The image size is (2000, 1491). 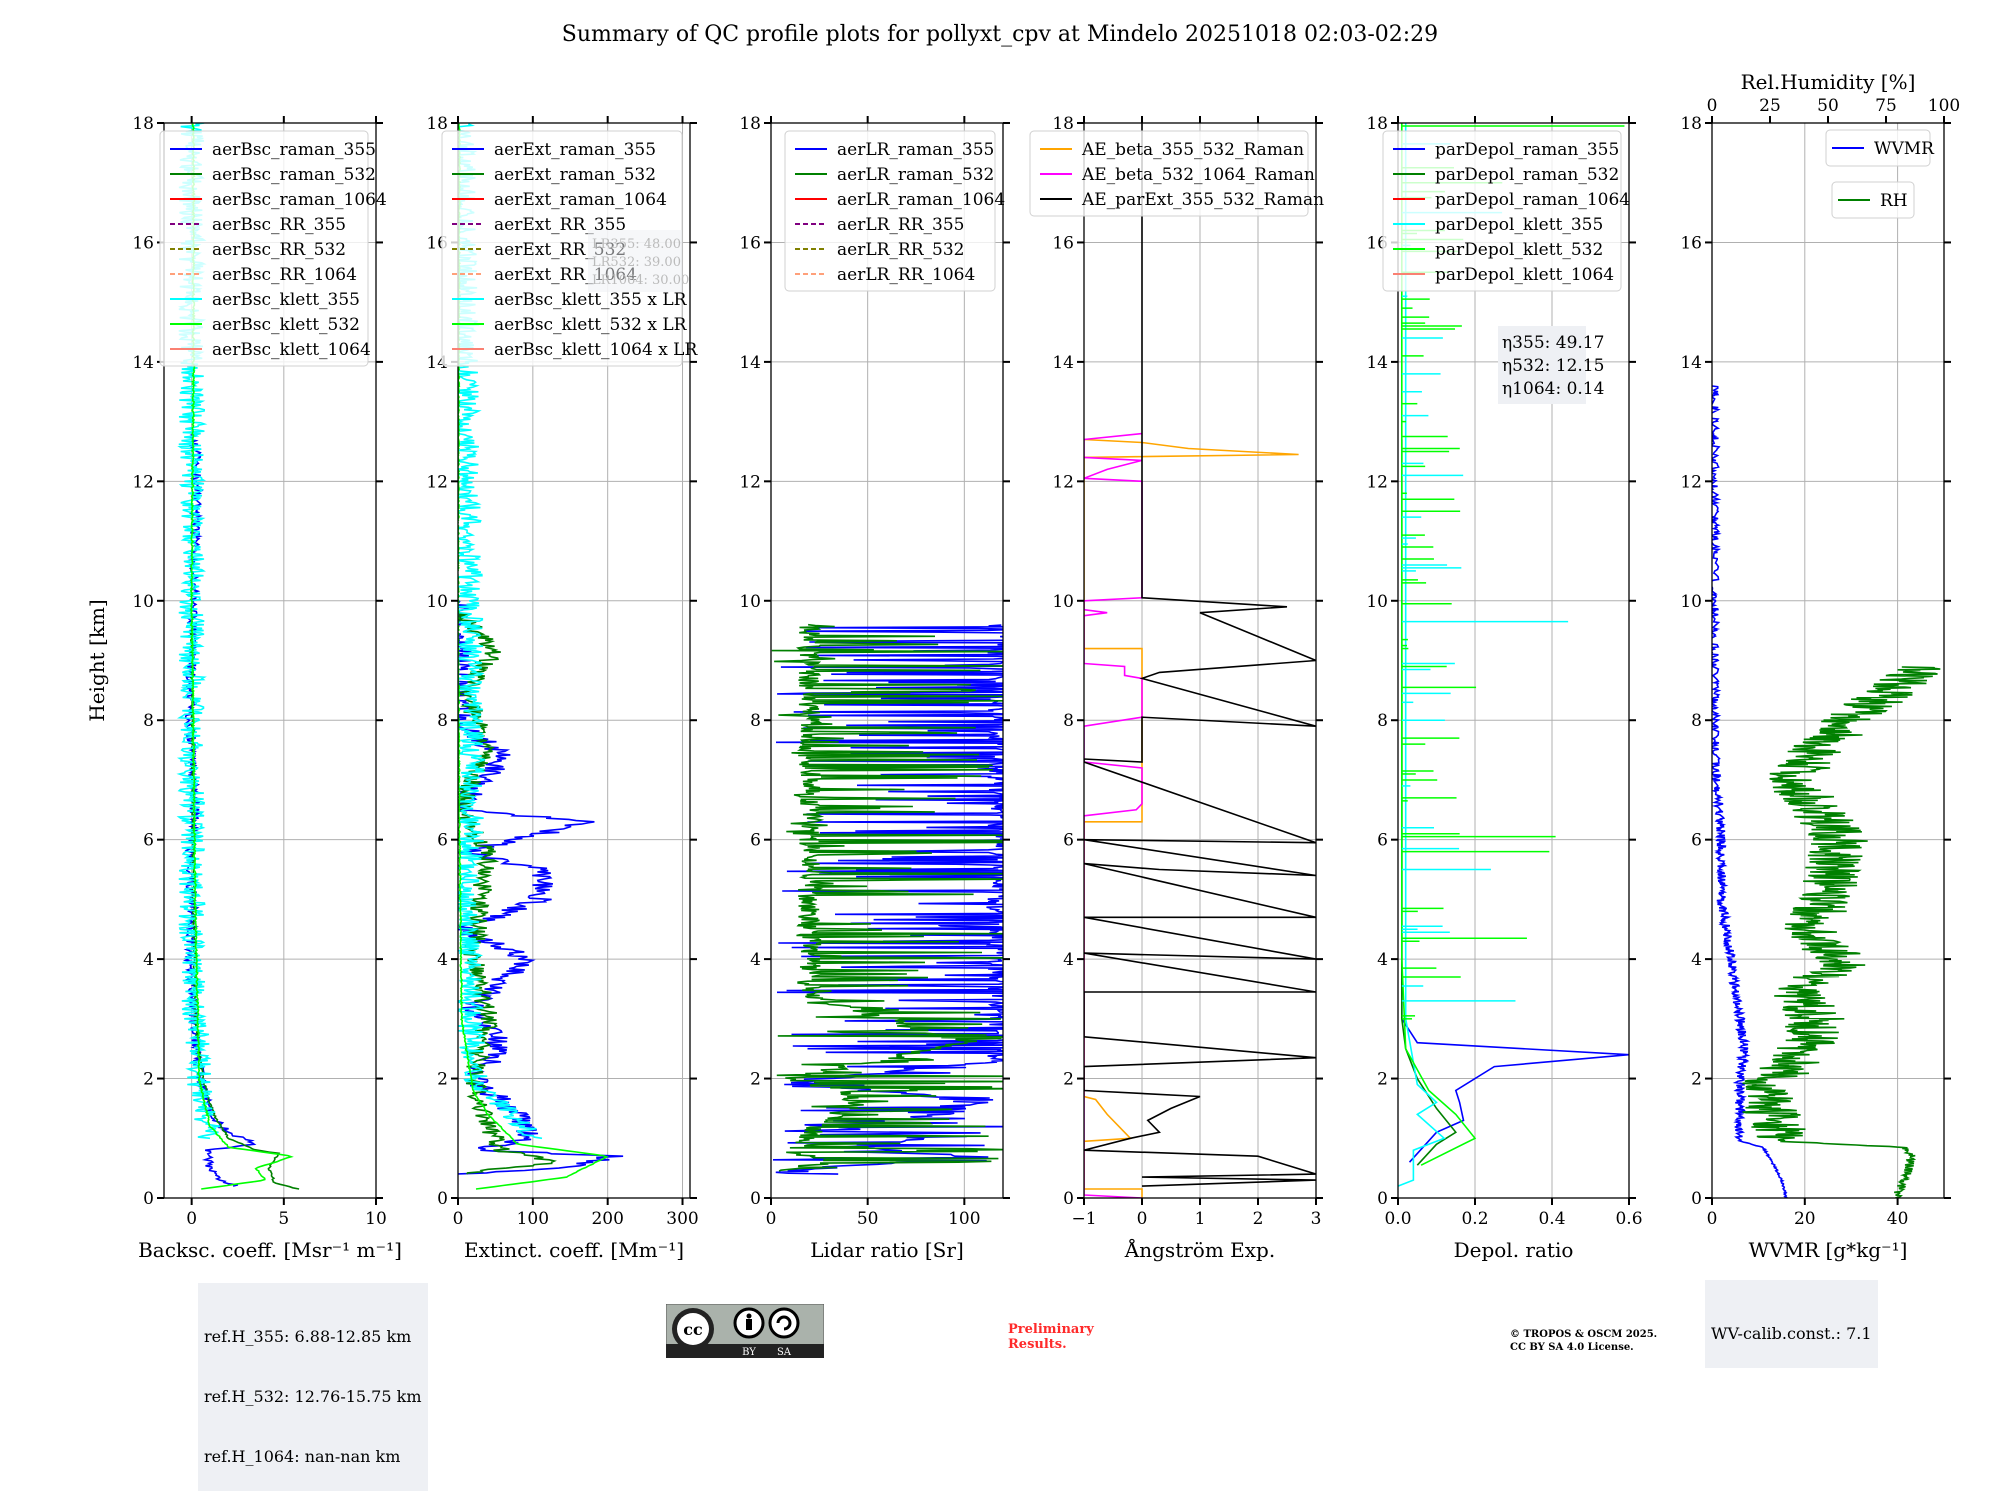 I want to click on series-line-WVMR, so click(x=1750, y=791).